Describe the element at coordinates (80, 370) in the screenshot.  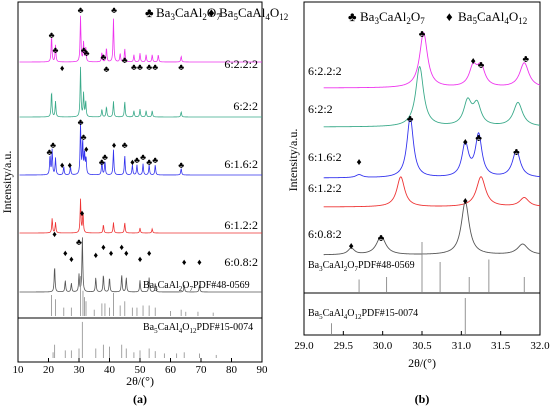
I see `panel-a-tick-label: 30` at that location.